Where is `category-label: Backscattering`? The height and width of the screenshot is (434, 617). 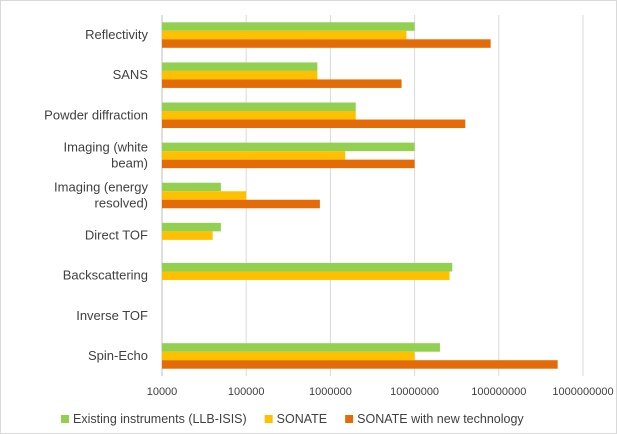
category-label: Backscattering is located at coordinates (105, 275).